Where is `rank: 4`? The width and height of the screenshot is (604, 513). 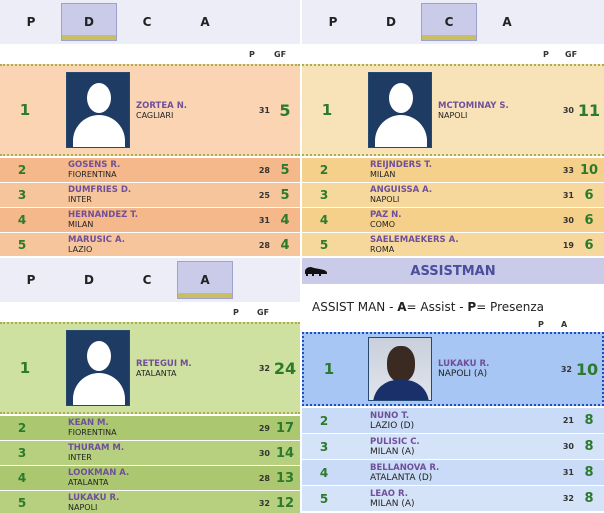 rank: 4 is located at coordinates (324, 220).